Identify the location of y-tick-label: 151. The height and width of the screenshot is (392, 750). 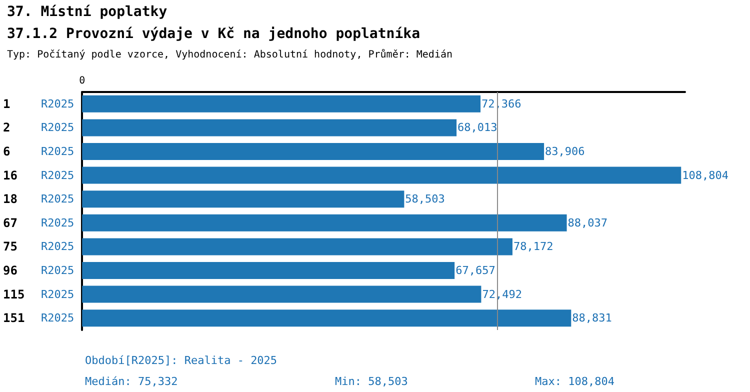
(14, 318).